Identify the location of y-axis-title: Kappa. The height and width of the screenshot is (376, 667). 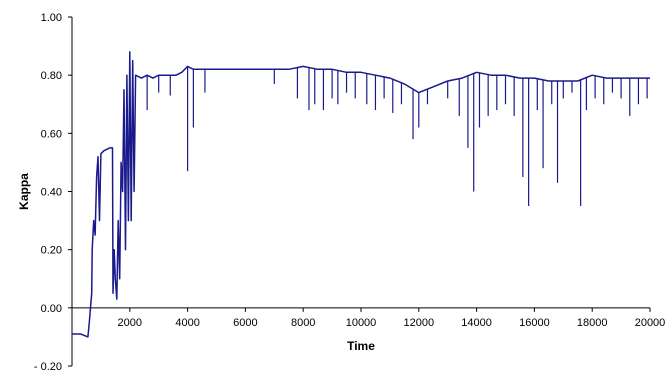
(24, 191).